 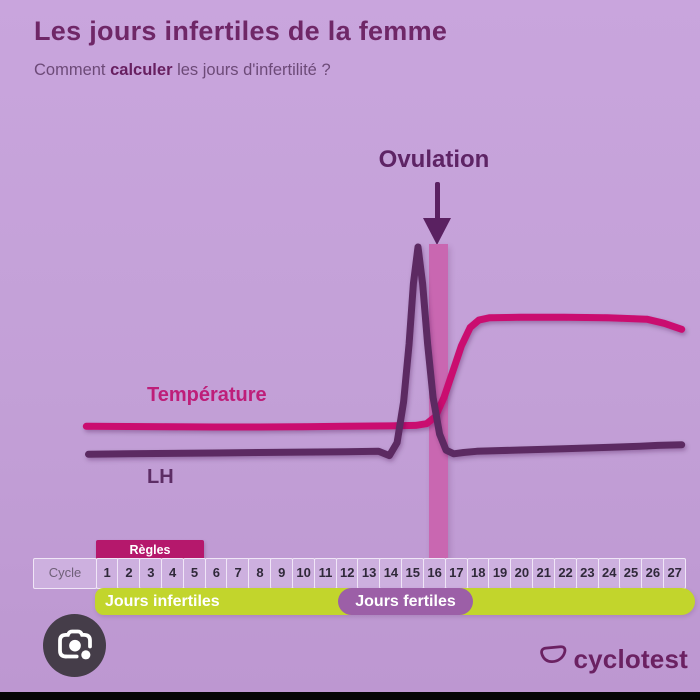 What do you see at coordinates (438, 401) in the screenshot?
I see `ovulation-day-highlight-bar` at bounding box center [438, 401].